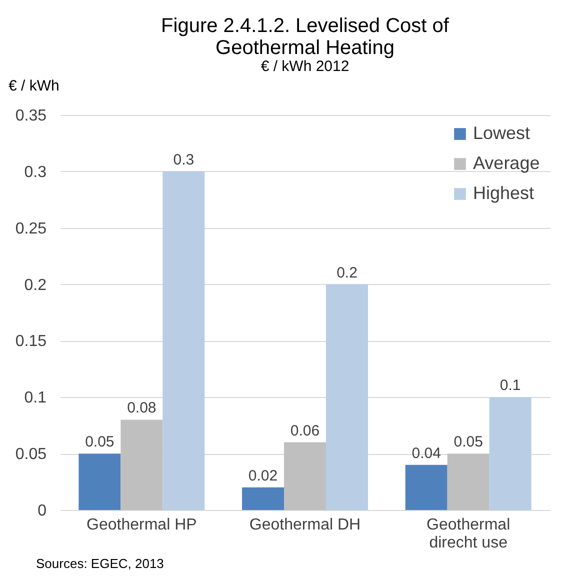 The height and width of the screenshot is (583, 588). I want to click on data-label: 0.06, so click(305, 431).